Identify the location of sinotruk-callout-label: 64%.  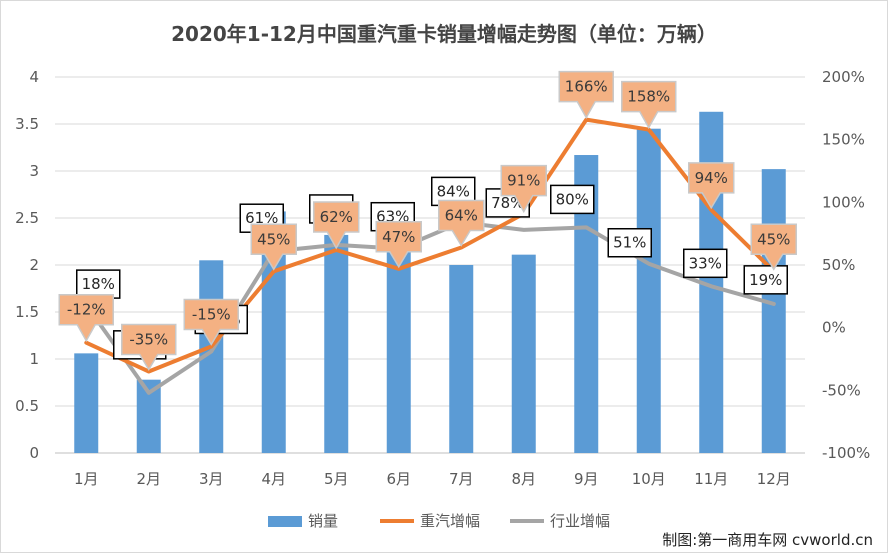
(461, 215).